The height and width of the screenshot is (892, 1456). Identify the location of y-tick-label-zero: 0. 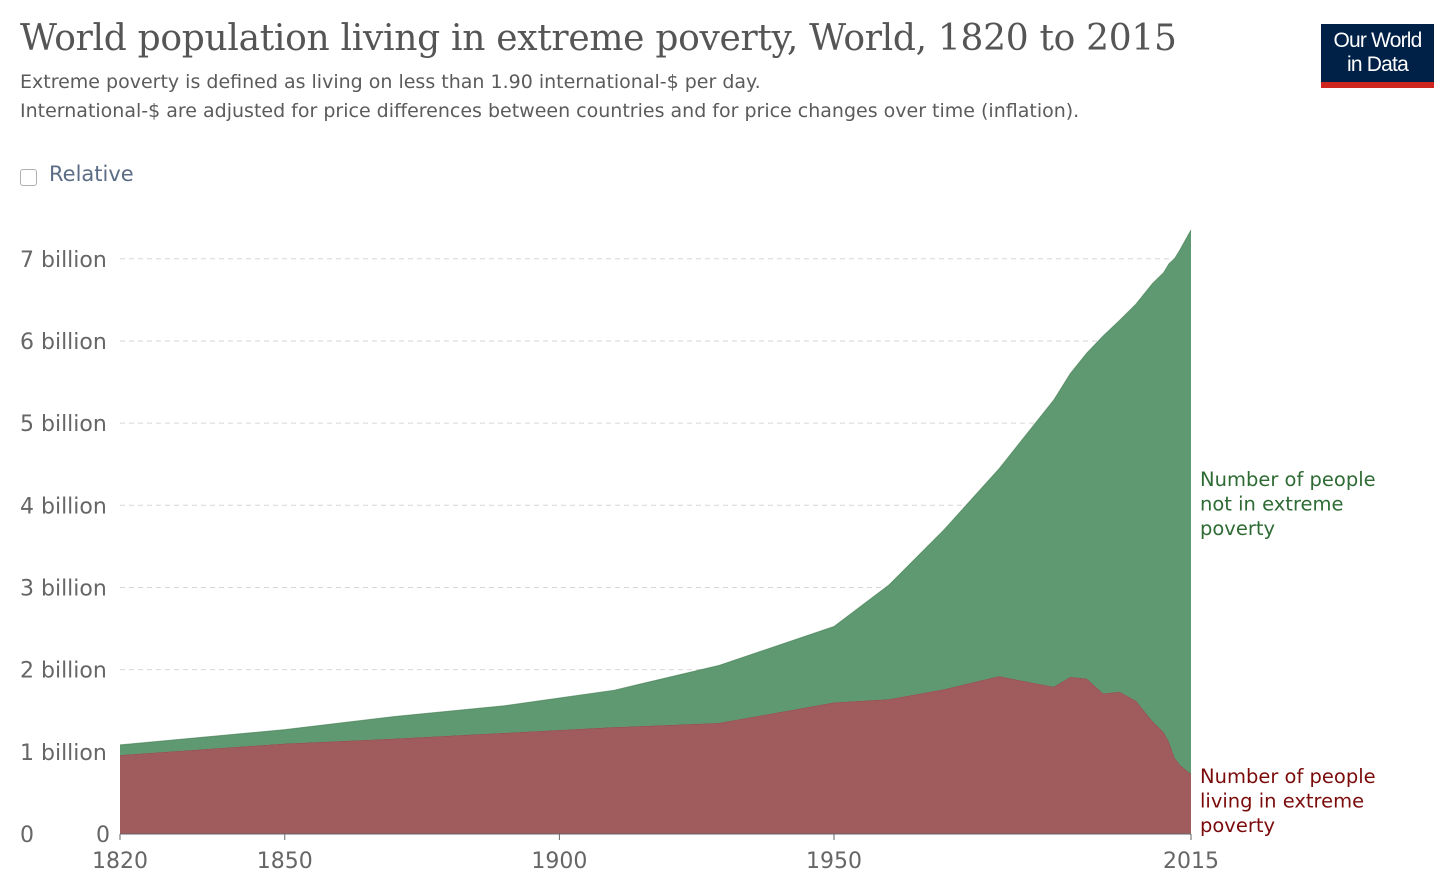
(103, 835).